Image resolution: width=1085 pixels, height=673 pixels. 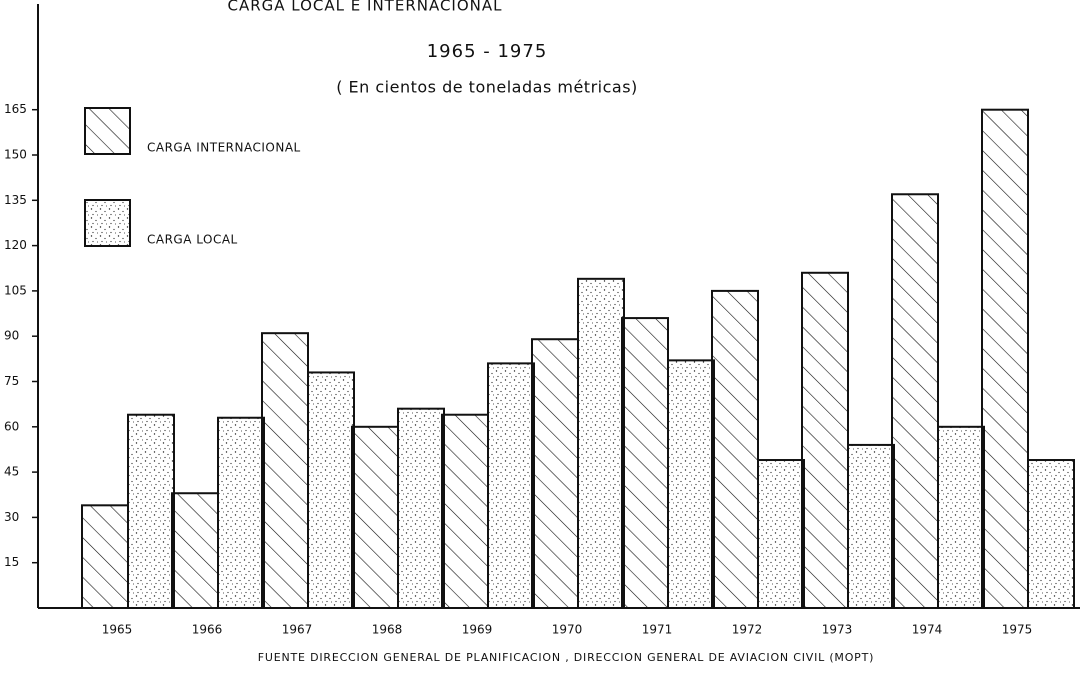 I want to click on y-tick-label: 105, so click(x=15, y=290).